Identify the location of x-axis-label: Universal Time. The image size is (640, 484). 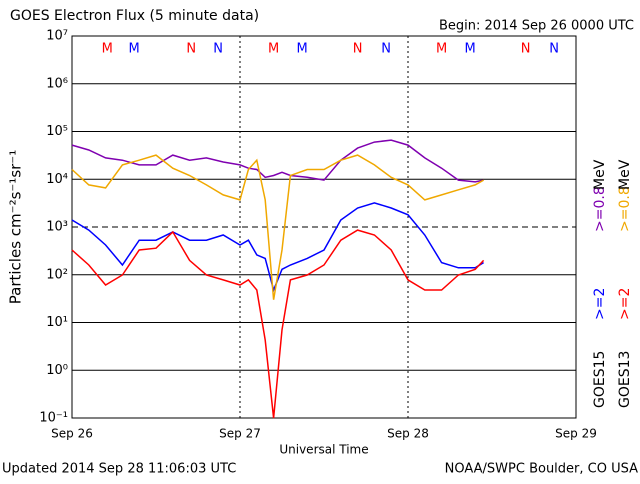
(323, 450).